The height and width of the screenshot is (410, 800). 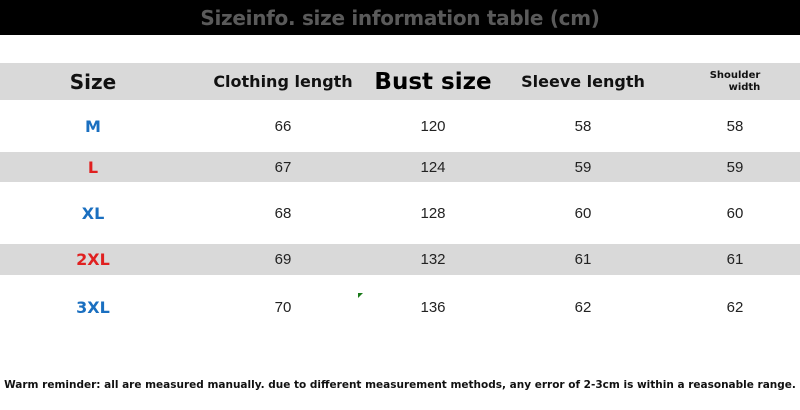 I want to click on cell-clothing: 67, so click(x=283, y=167).